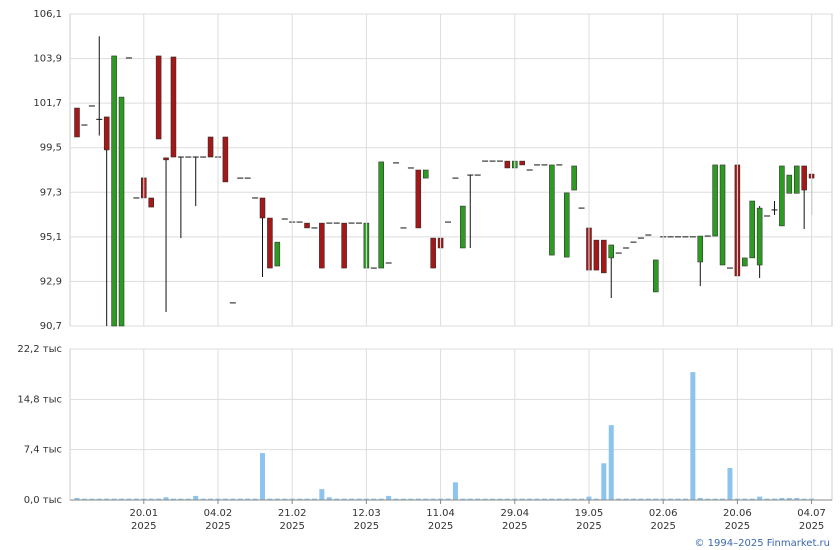 The height and width of the screenshot is (550, 840). Describe the element at coordinates (218, 513) in the screenshot. I see `x-tick-label: 04.02` at that location.